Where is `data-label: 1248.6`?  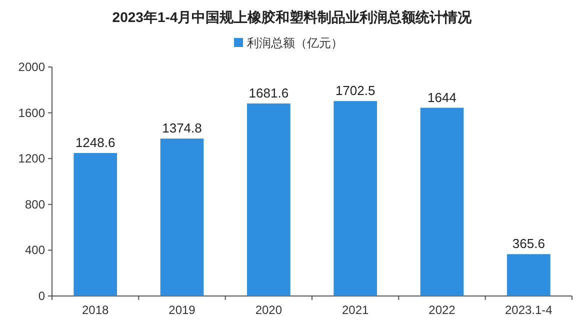 data-label: 1248.6 is located at coordinates (95, 142).